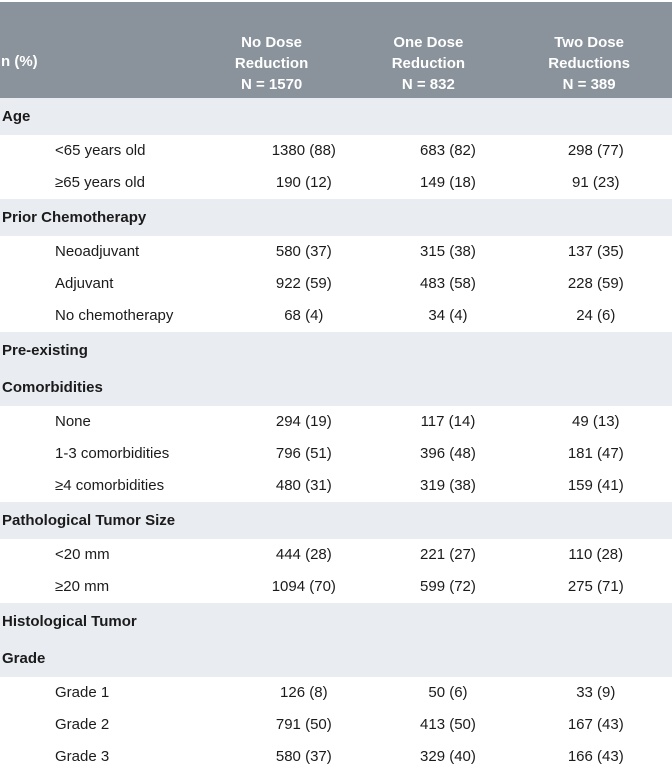 The image size is (672, 780). I want to click on section-title-line: Prior Chemotherapy, so click(74, 217).